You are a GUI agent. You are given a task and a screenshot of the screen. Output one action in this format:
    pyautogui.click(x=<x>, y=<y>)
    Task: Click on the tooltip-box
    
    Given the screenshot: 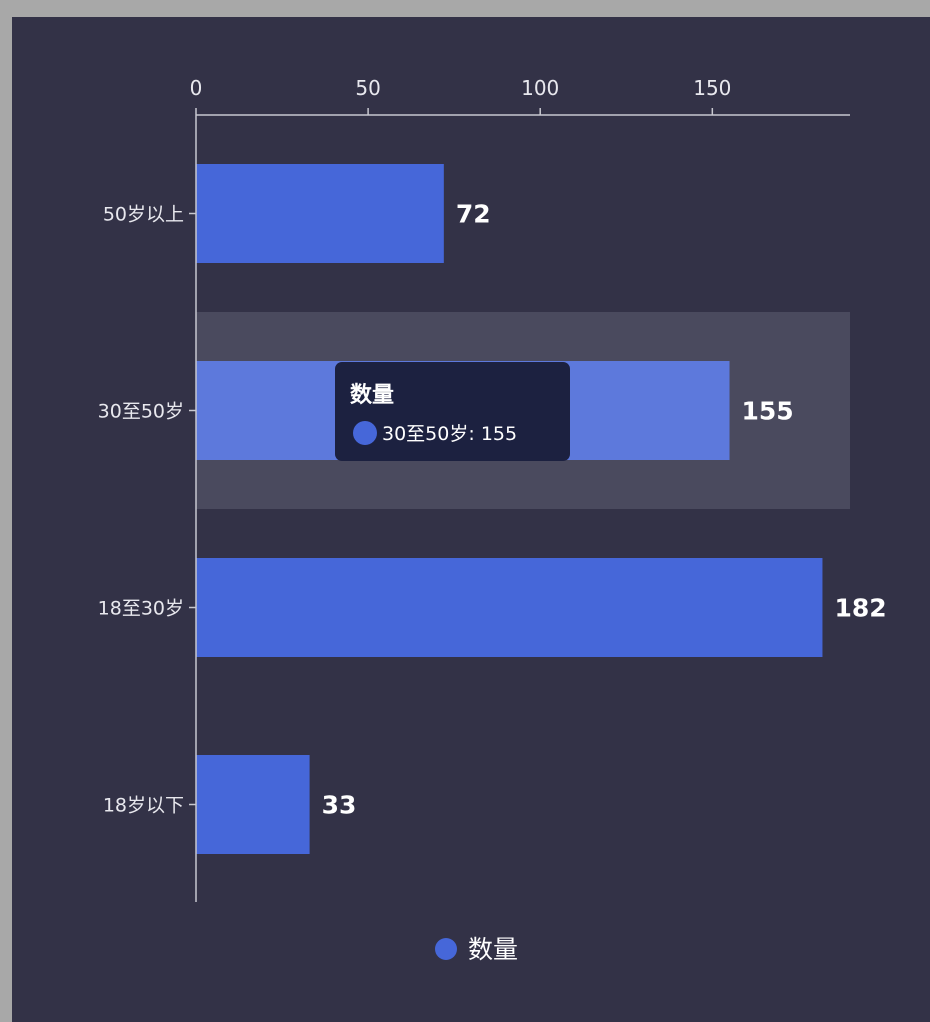 What is the action you would take?
    pyautogui.click(x=452, y=411)
    